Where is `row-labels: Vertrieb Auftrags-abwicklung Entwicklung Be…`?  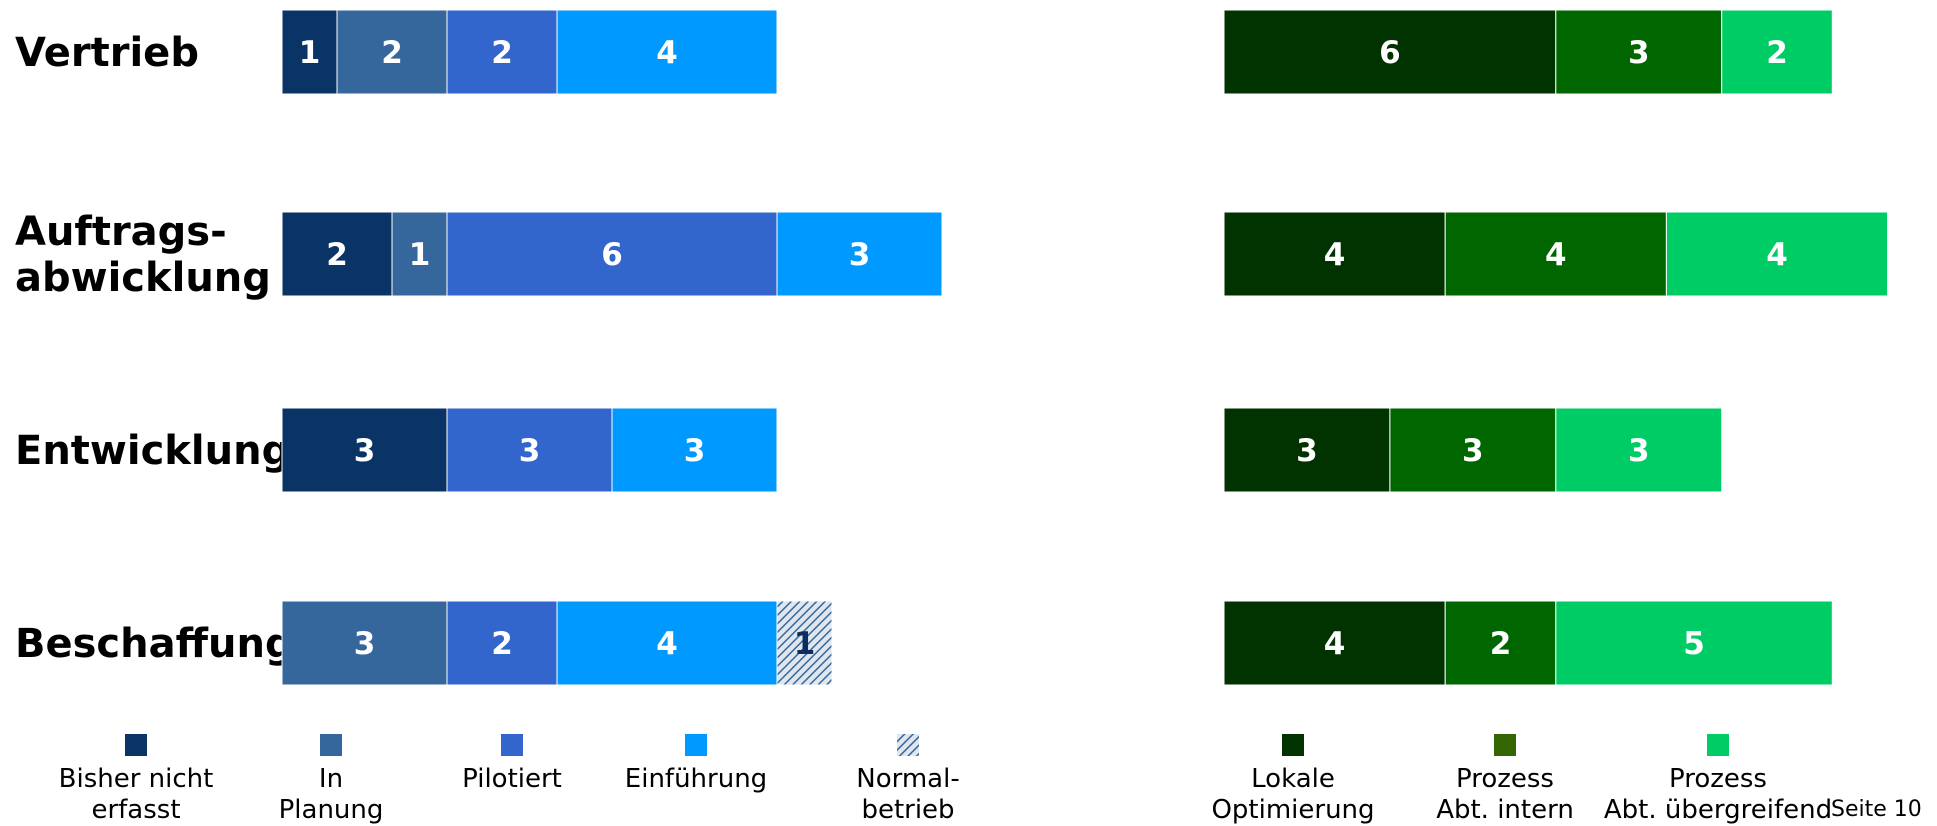 row-labels: Vertrieb Auftrags-abwicklung Entwicklung Be… is located at coordinates (154, 348).